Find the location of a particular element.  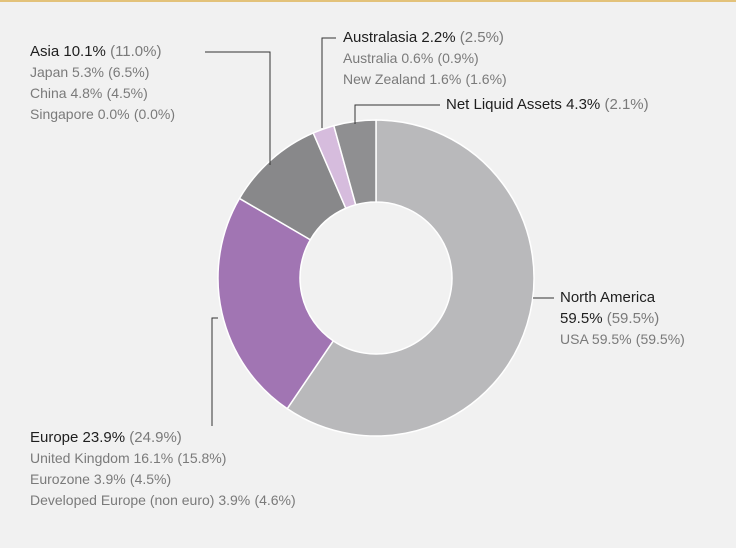

breakdown-name: Japan 5.3% is located at coordinates (67, 72).